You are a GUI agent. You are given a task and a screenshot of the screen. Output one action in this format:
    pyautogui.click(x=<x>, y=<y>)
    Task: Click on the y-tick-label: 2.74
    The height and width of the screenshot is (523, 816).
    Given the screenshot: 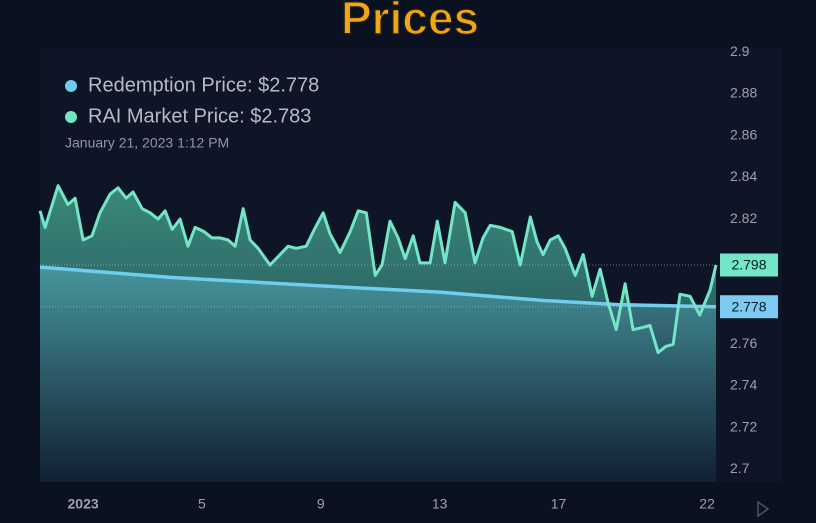 What is the action you would take?
    pyautogui.click(x=743, y=385)
    